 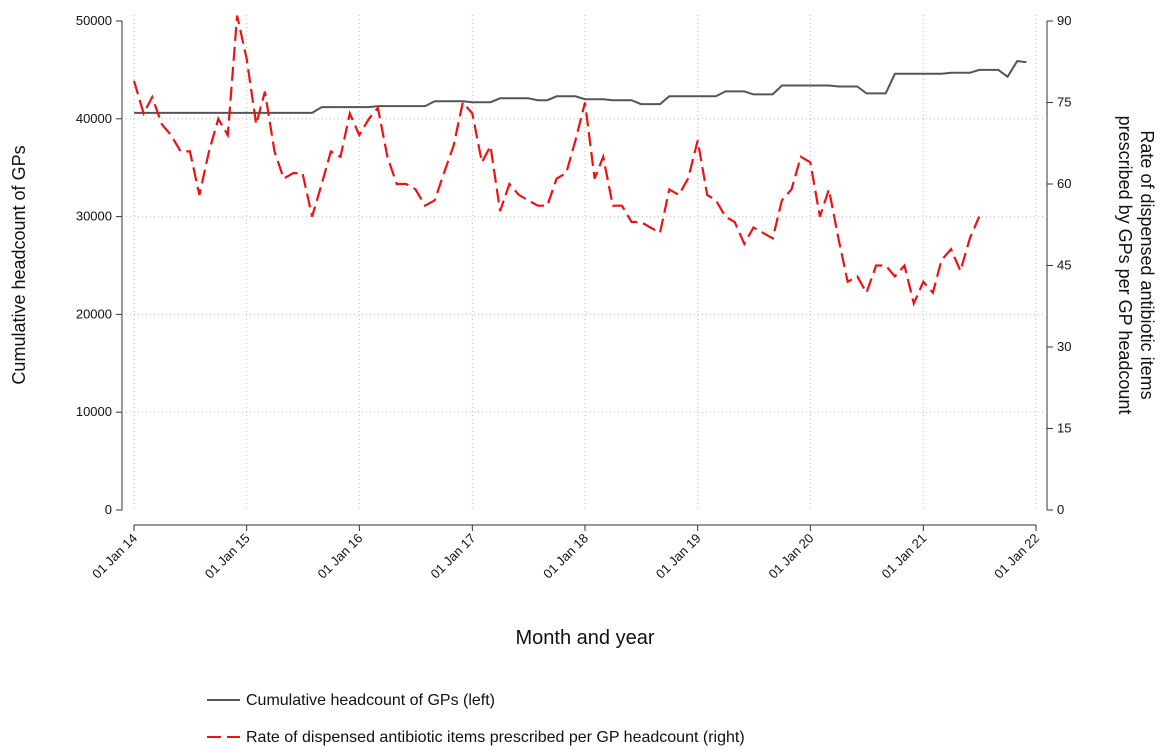 What do you see at coordinates (1064, 265) in the screenshot?
I see `y2-tick-label: 45` at bounding box center [1064, 265].